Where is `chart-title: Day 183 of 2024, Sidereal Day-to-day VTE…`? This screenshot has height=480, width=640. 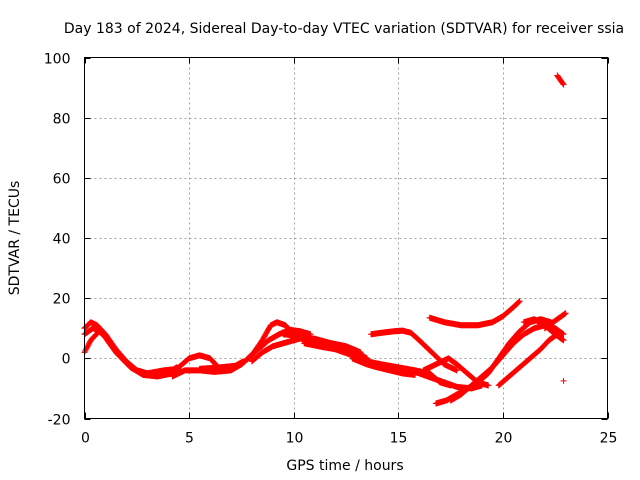 chart-title: Day 183 of 2024, Sidereal Day-to-day VTE… is located at coordinates (344, 29).